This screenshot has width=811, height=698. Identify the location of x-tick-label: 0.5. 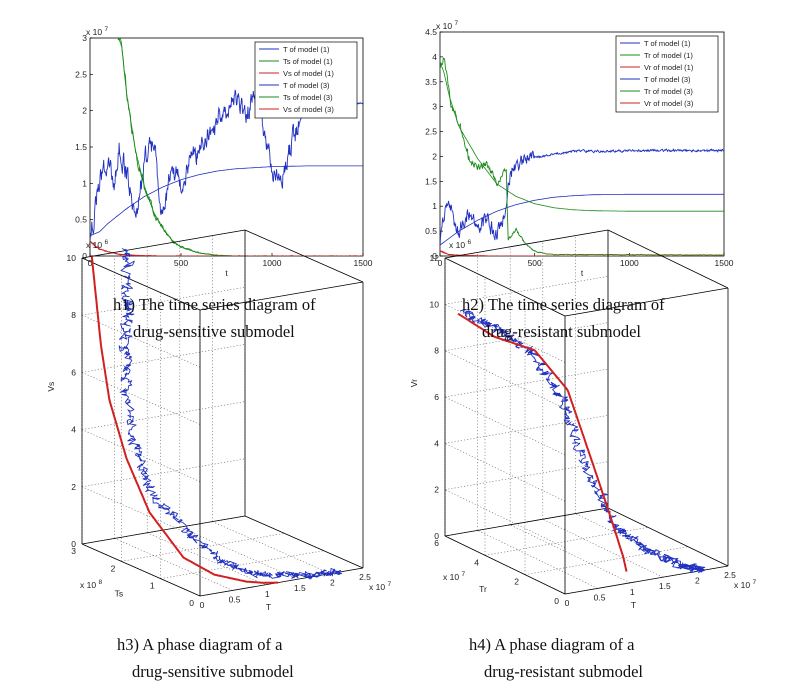
(235, 599).